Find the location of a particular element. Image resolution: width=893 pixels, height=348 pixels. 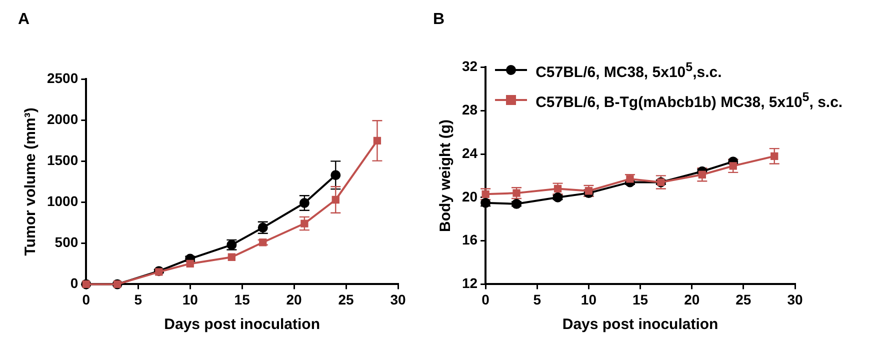

legend-label: C57BL/6, MC38, 5x10$^{5}$,s.c. is located at coordinates (629, 71).